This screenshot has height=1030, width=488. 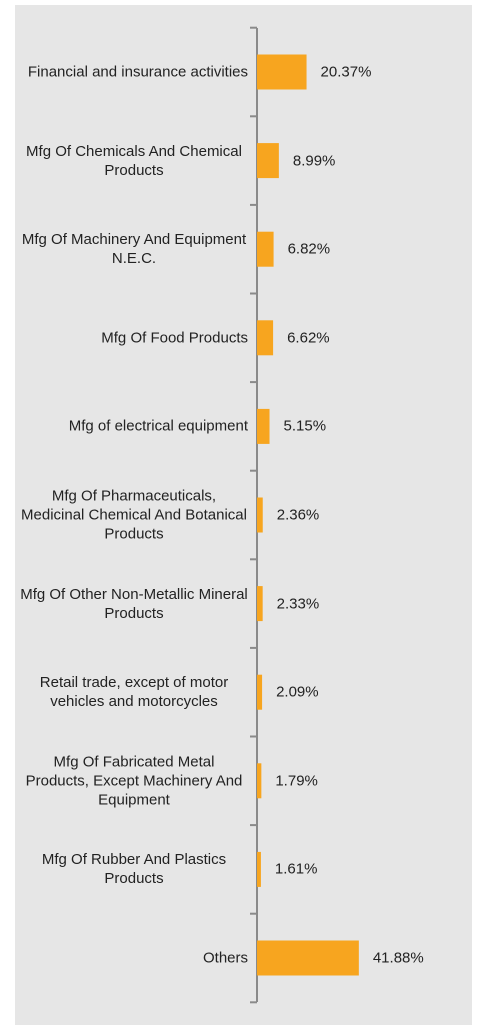 I want to click on value-label: 8.99%, so click(x=314, y=161).